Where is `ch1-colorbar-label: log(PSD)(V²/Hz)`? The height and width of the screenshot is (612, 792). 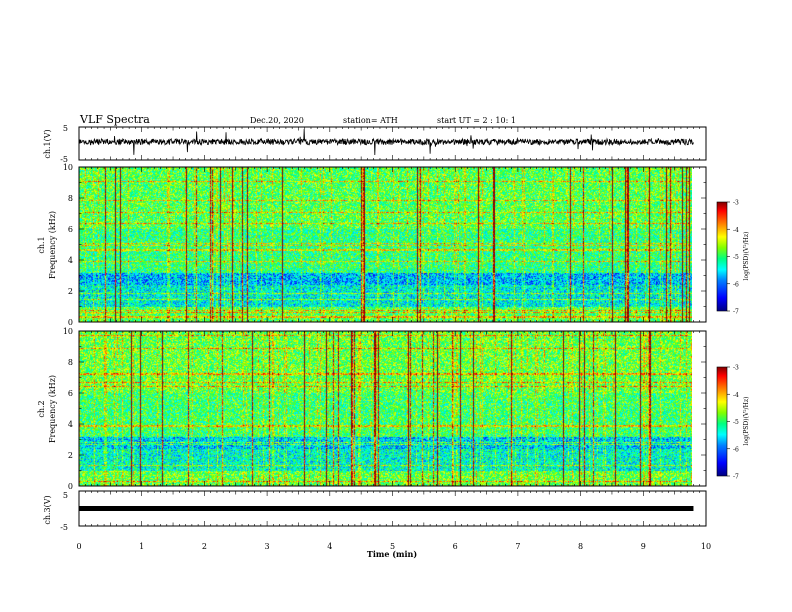
ch1-colorbar-label: log(PSD)(V²/Hz) is located at coordinates (746, 256).